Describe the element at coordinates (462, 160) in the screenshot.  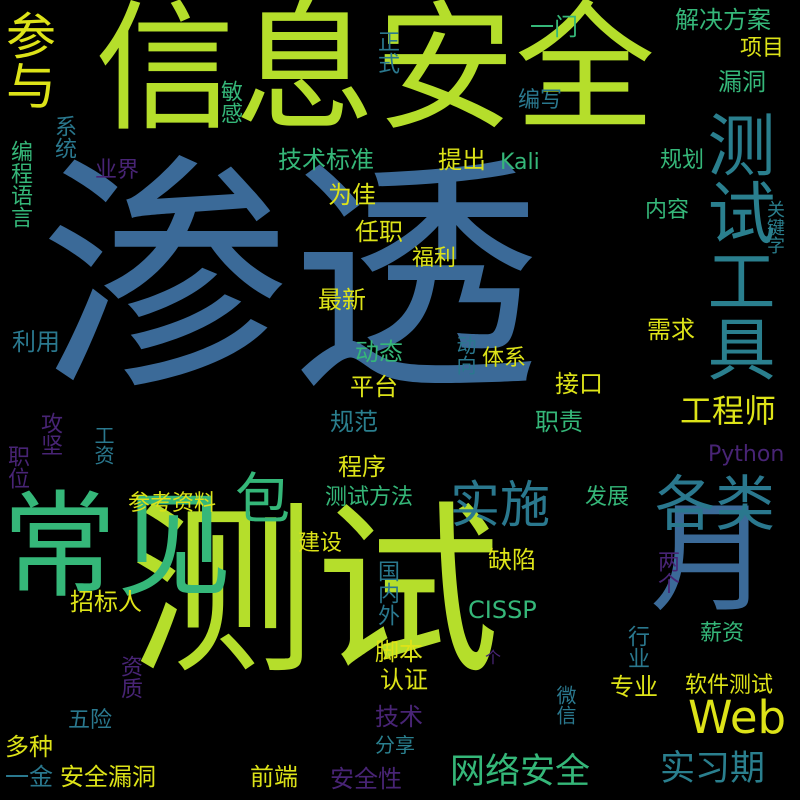
I see `cloud-word: 提出` at that location.